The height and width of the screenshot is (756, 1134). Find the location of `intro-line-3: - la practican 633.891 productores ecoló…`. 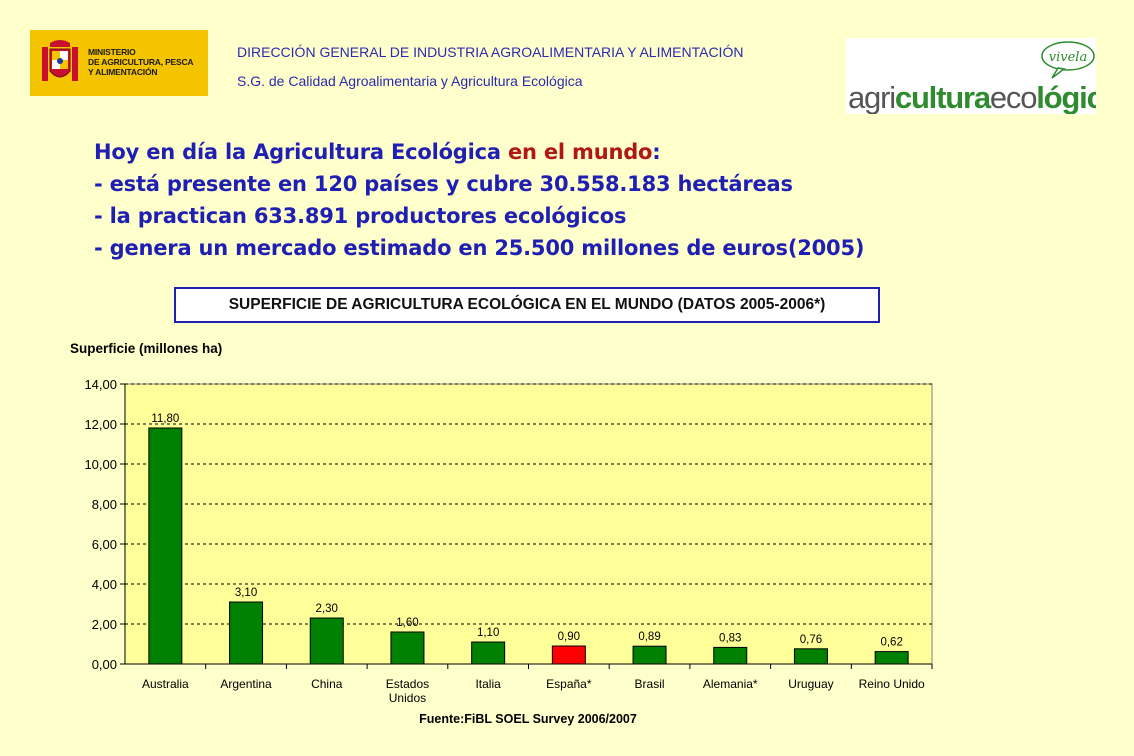

intro-line-3: - la practican 633.891 productores ecoló… is located at coordinates (360, 216).